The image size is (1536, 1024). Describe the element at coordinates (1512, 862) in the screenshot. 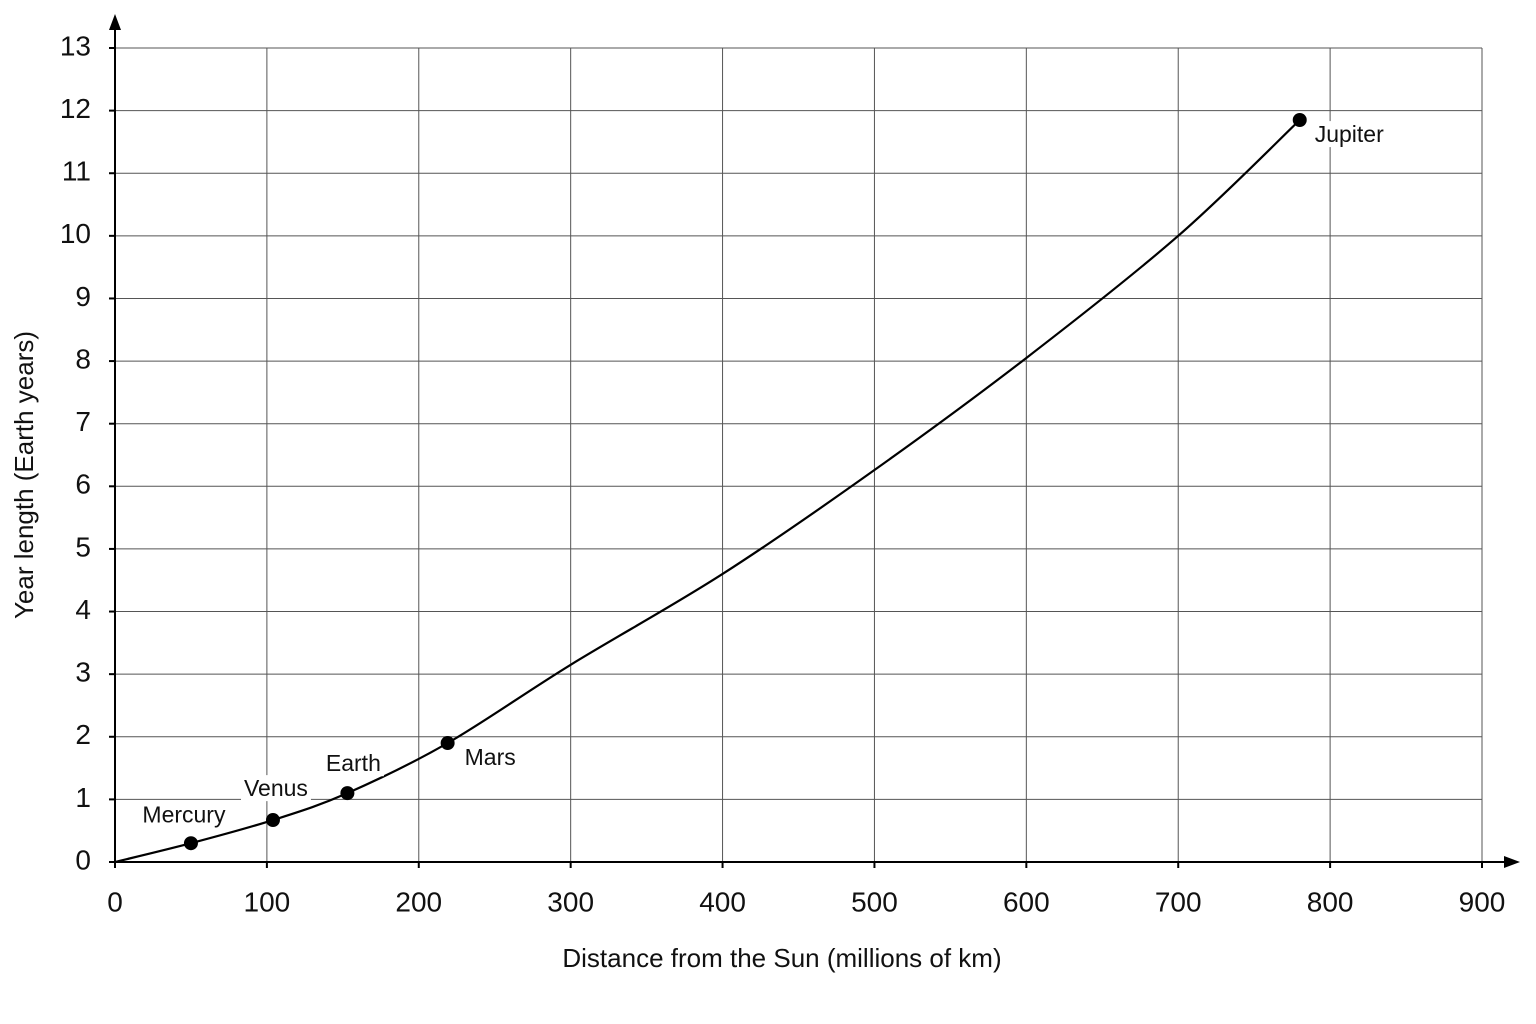

I see `x-axis-arrow` at that location.